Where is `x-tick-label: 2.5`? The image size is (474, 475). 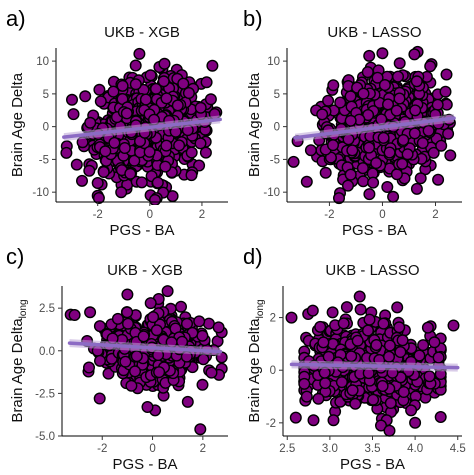
x-tick-label: 2.5 is located at coordinates (287, 449).